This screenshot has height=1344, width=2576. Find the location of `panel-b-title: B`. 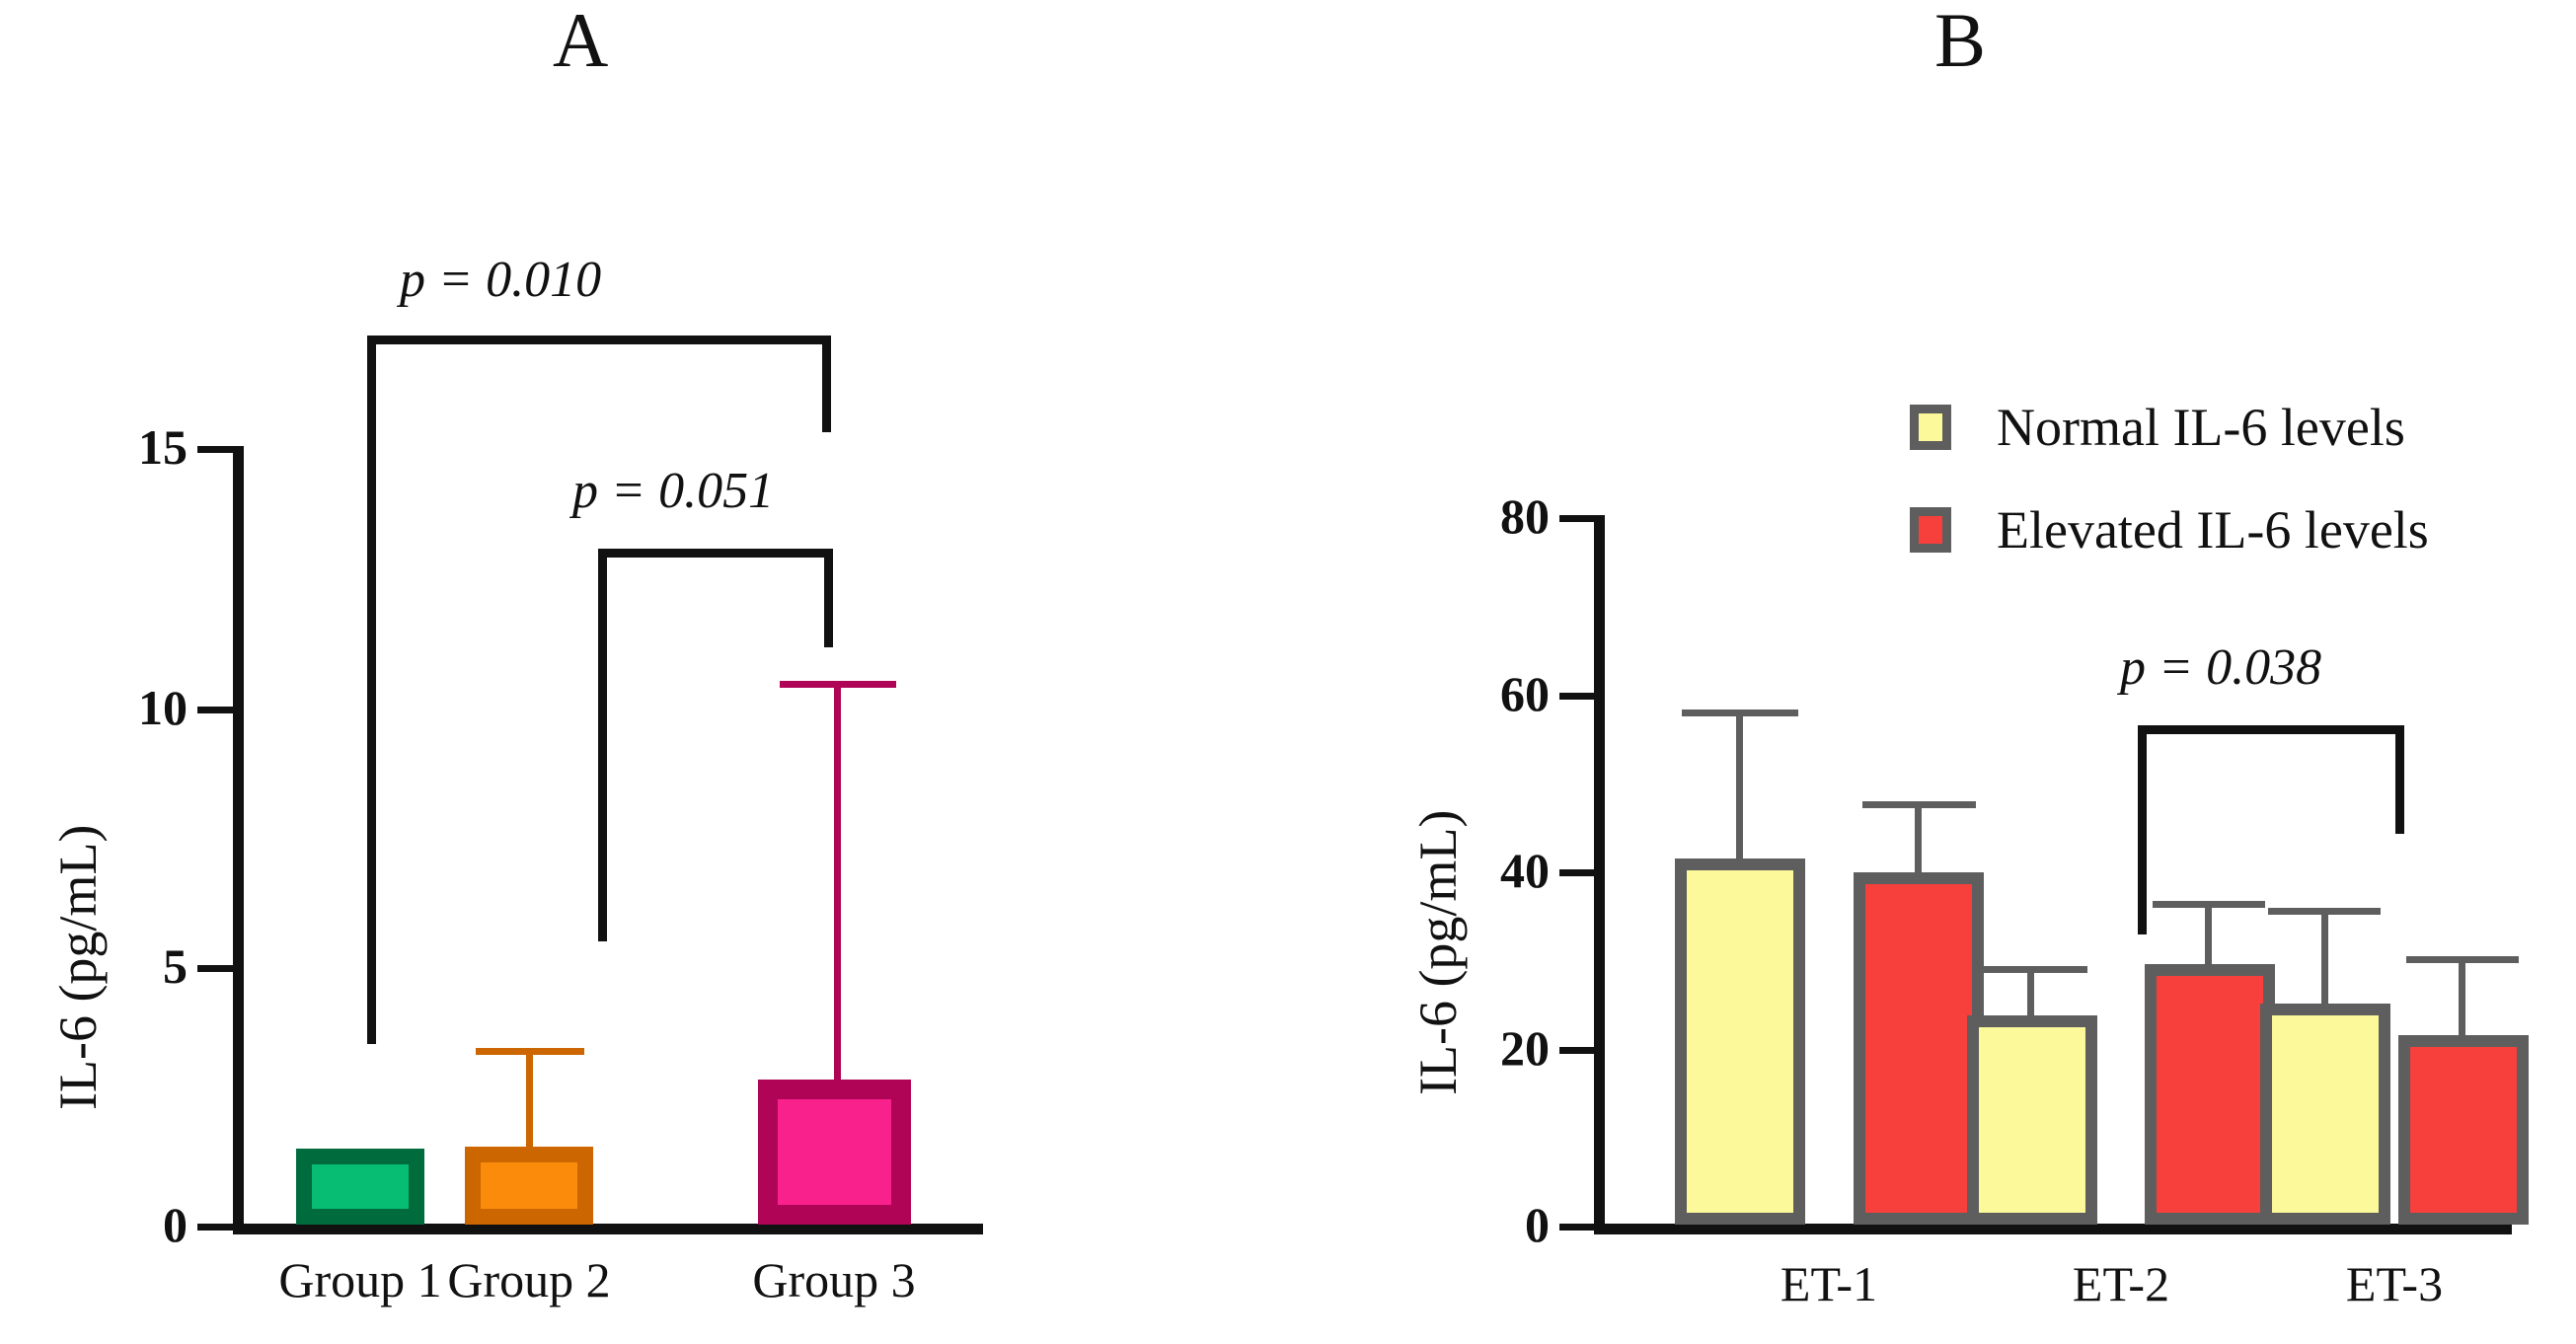

panel-b-title: B is located at coordinates (1961, 42).